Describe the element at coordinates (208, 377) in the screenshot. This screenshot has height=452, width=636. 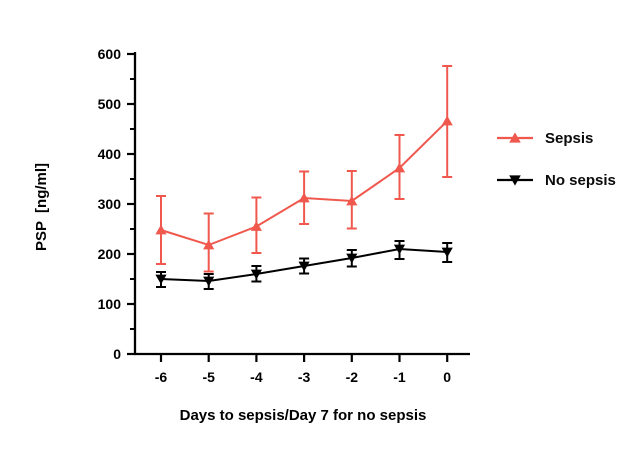
I see `svg-text: -5` at that location.